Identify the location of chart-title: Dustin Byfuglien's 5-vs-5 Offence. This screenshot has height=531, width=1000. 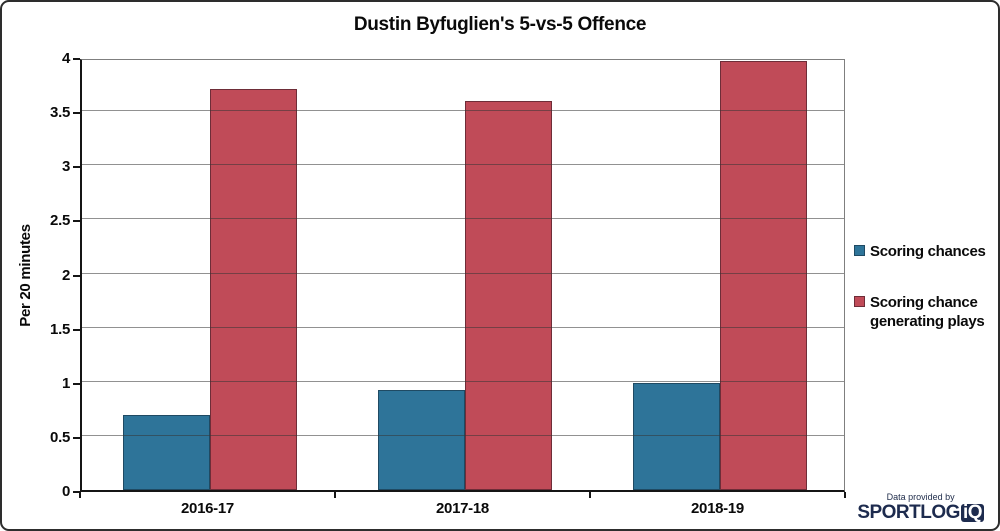
(500, 24).